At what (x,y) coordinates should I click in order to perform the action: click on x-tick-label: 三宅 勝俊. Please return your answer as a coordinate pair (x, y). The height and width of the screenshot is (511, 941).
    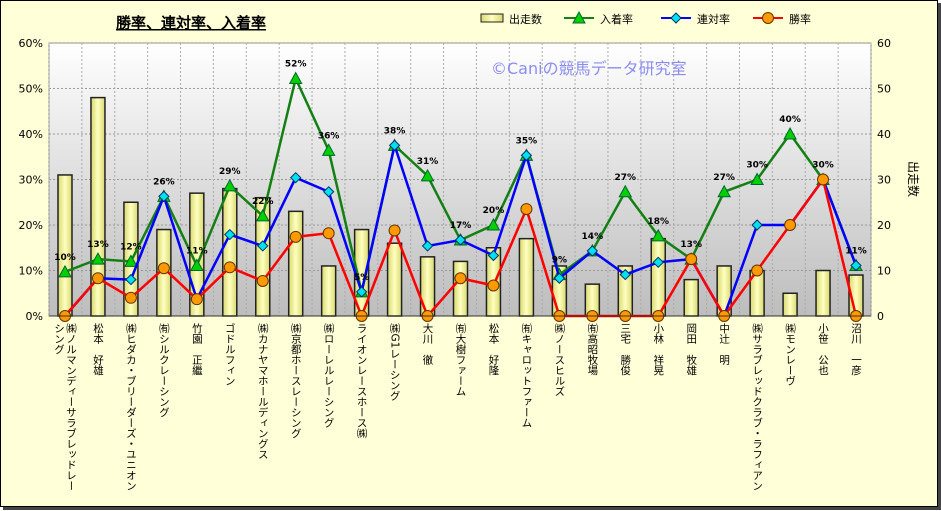
    Looking at the image, I should click on (625, 349).